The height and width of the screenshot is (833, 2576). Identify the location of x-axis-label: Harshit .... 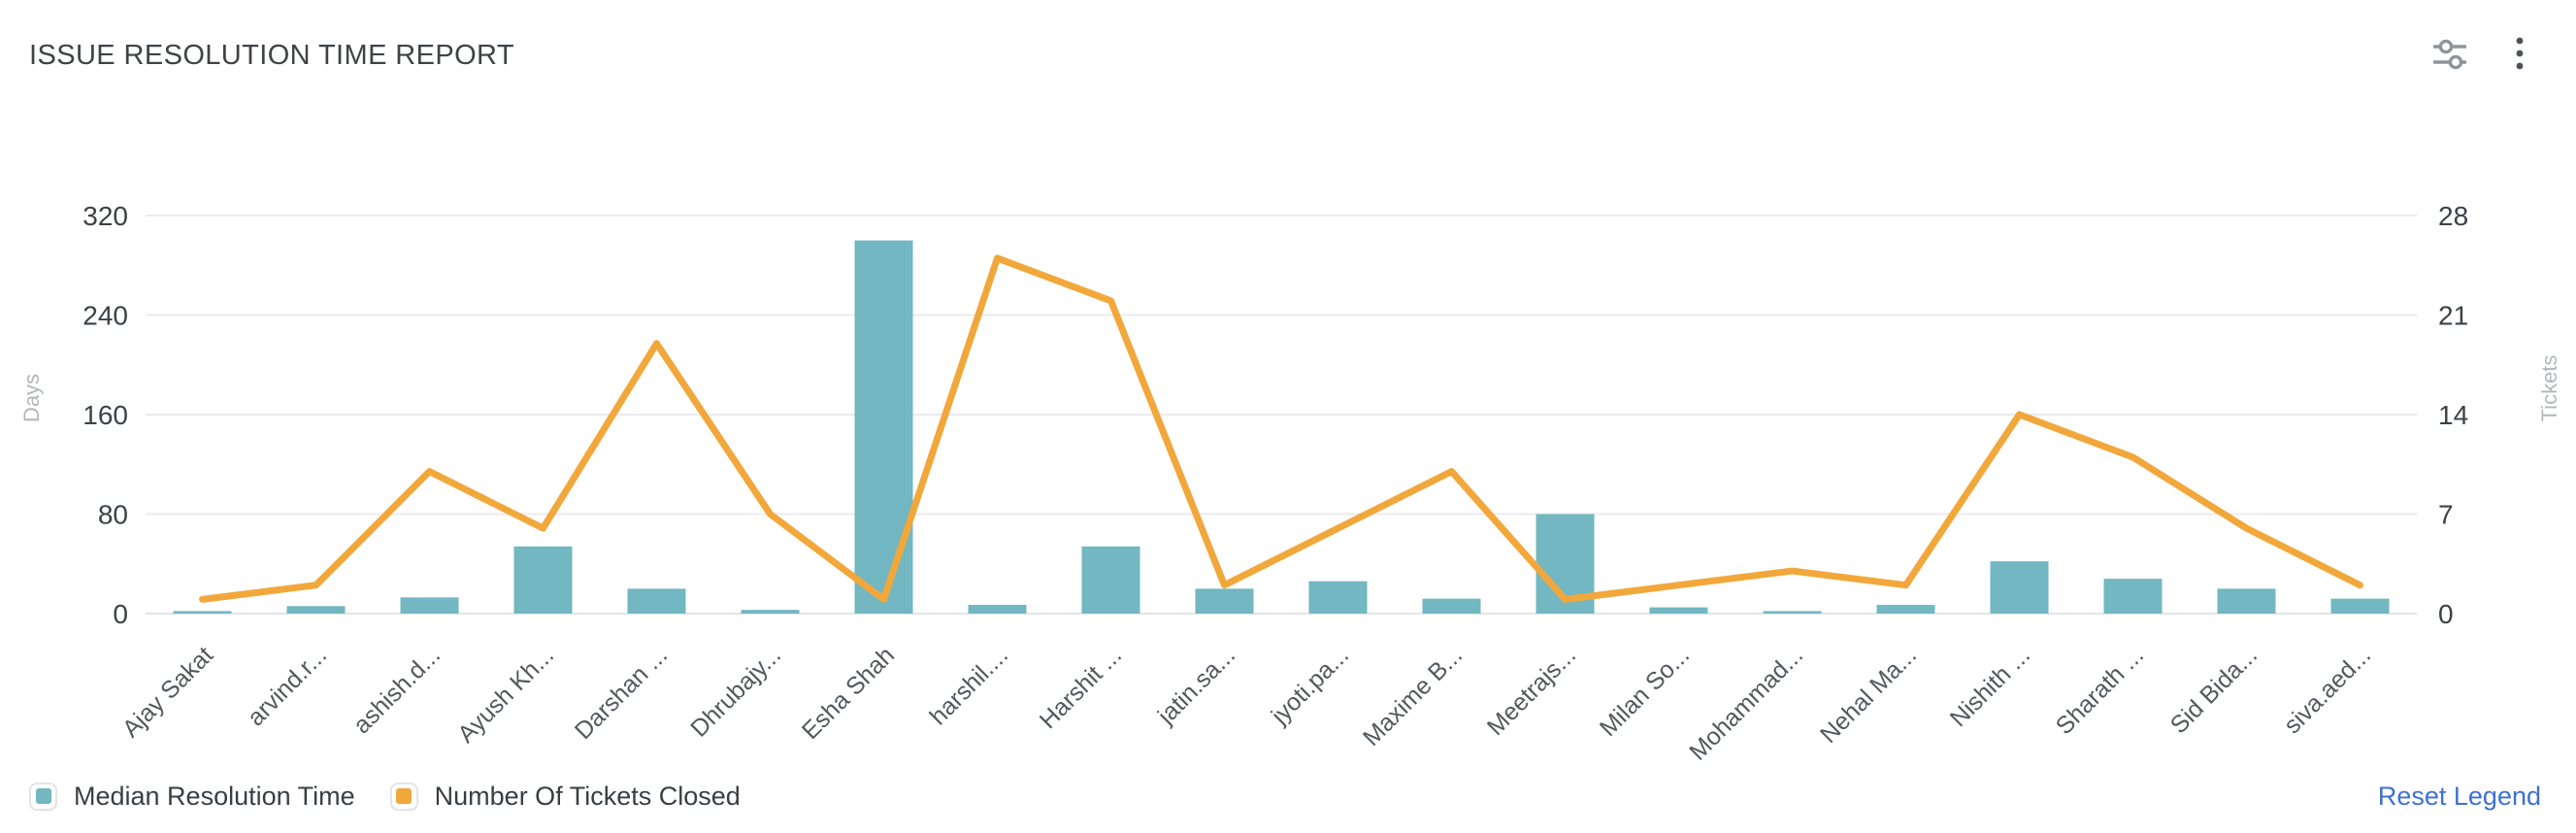
(1081, 688).